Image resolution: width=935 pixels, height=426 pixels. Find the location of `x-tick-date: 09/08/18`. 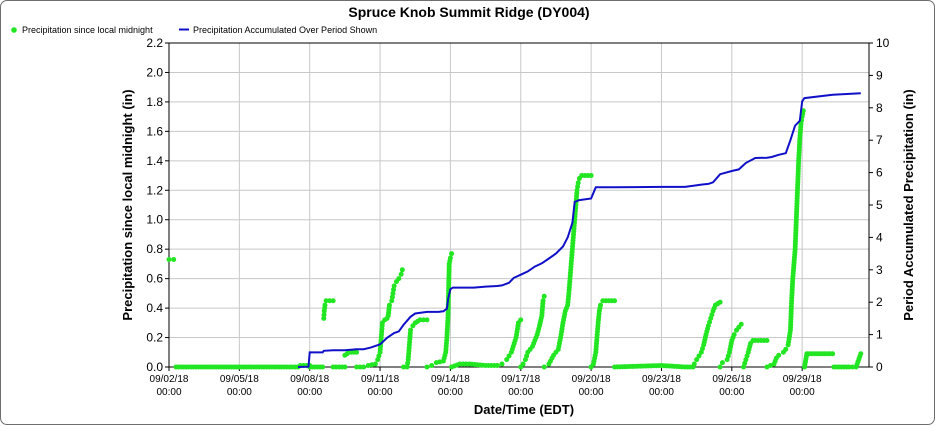

x-tick-date: 09/08/18 is located at coordinates (309, 379).